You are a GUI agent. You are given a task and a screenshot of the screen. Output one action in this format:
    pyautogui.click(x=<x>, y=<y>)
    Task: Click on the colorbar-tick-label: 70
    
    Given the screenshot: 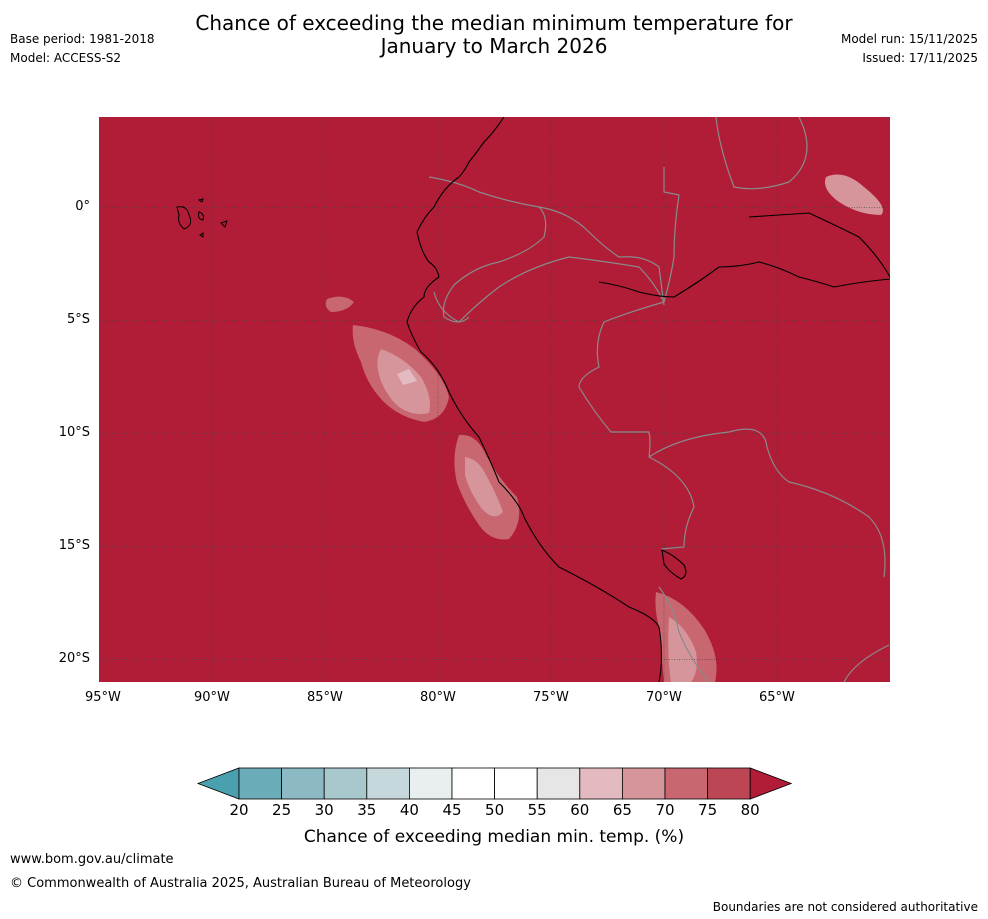 What is the action you would take?
    pyautogui.click(x=665, y=810)
    